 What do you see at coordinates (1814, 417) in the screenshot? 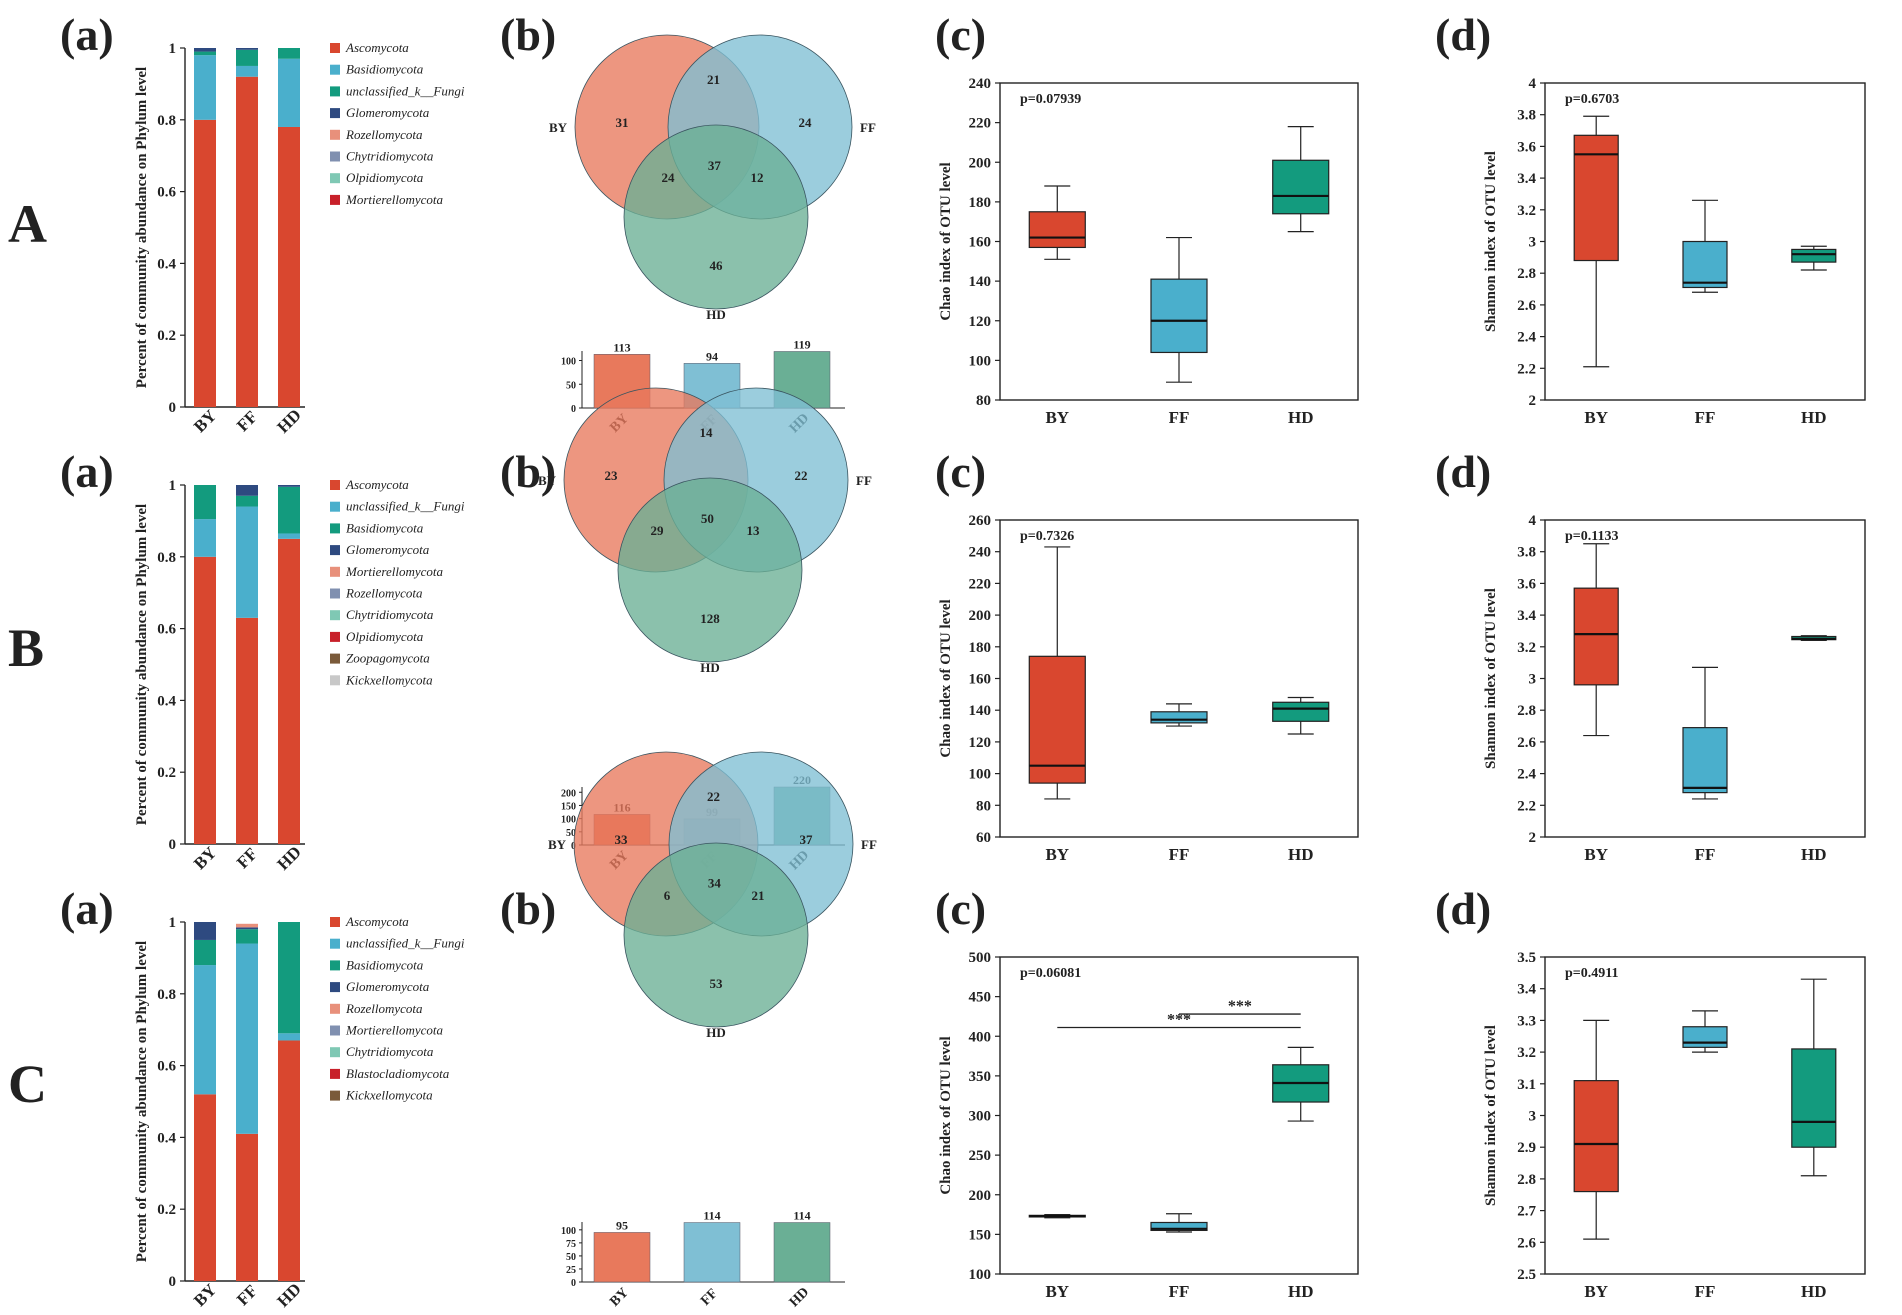
I see `x-tick-label: HD` at bounding box center [1814, 417].